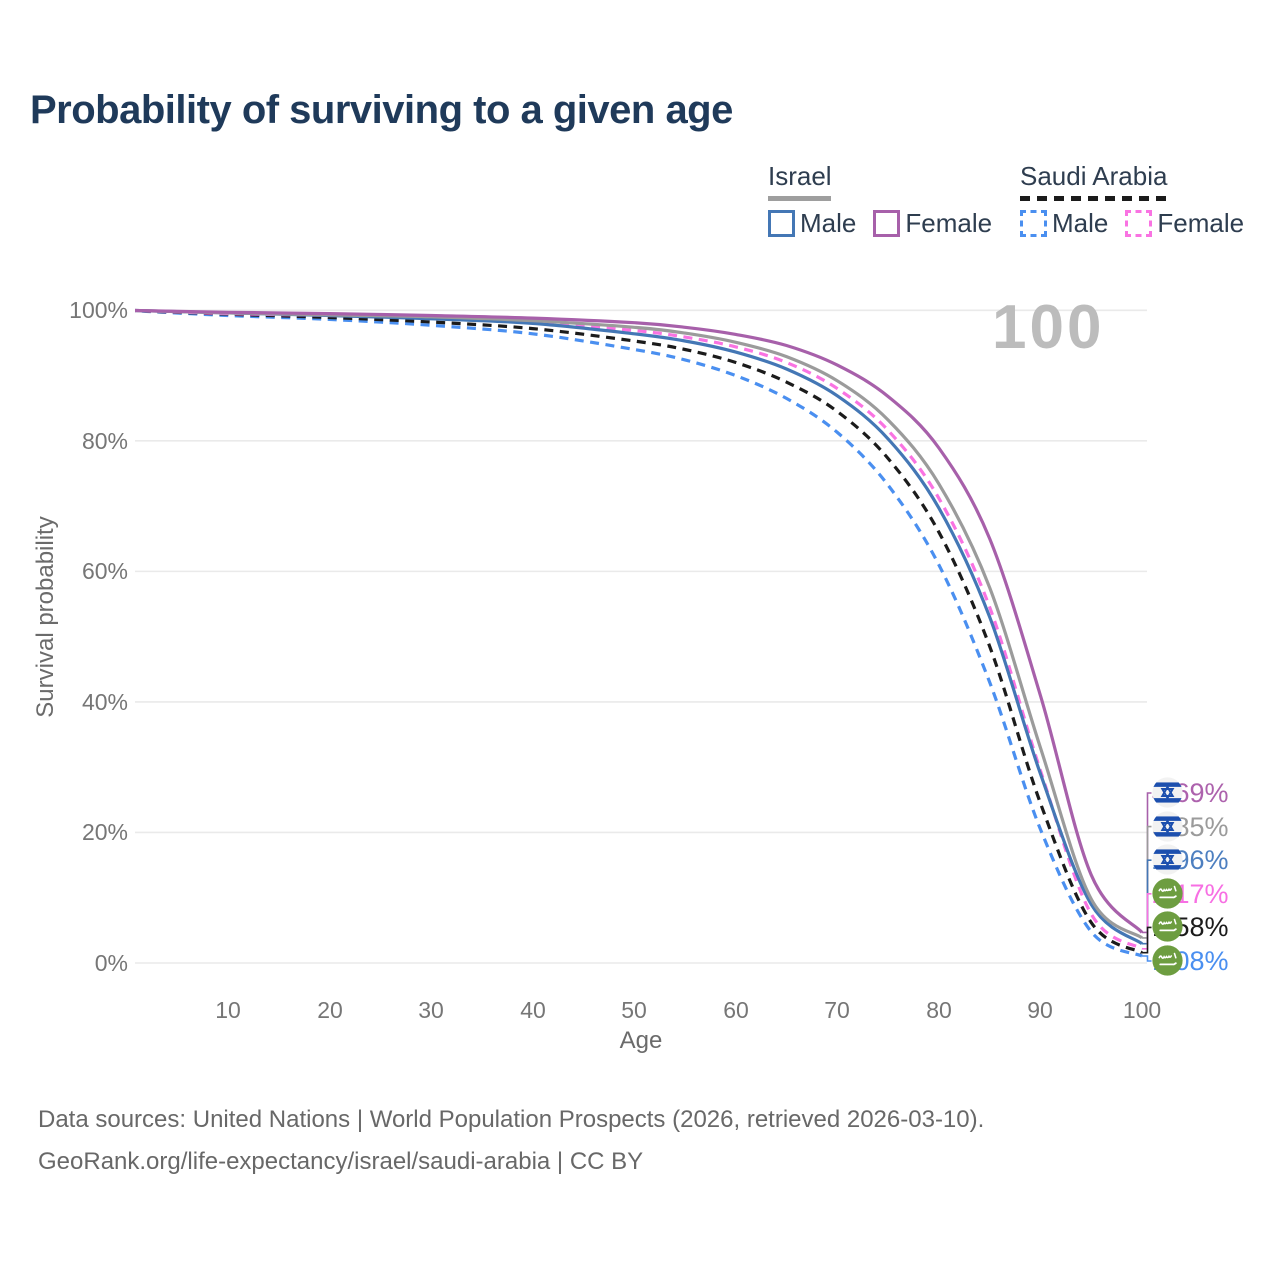 Image resolution: width=1280 pixels, height=1280 pixels. What do you see at coordinates (104, 571) in the screenshot?
I see `y-tick-label: 60%` at bounding box center [104, 571].